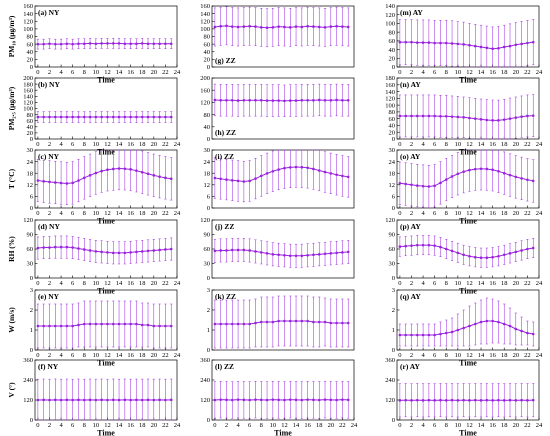  Describe the element at coordinates (224, 366) in the screenshot. I see `panel-label: (l) ZZ` at that location.